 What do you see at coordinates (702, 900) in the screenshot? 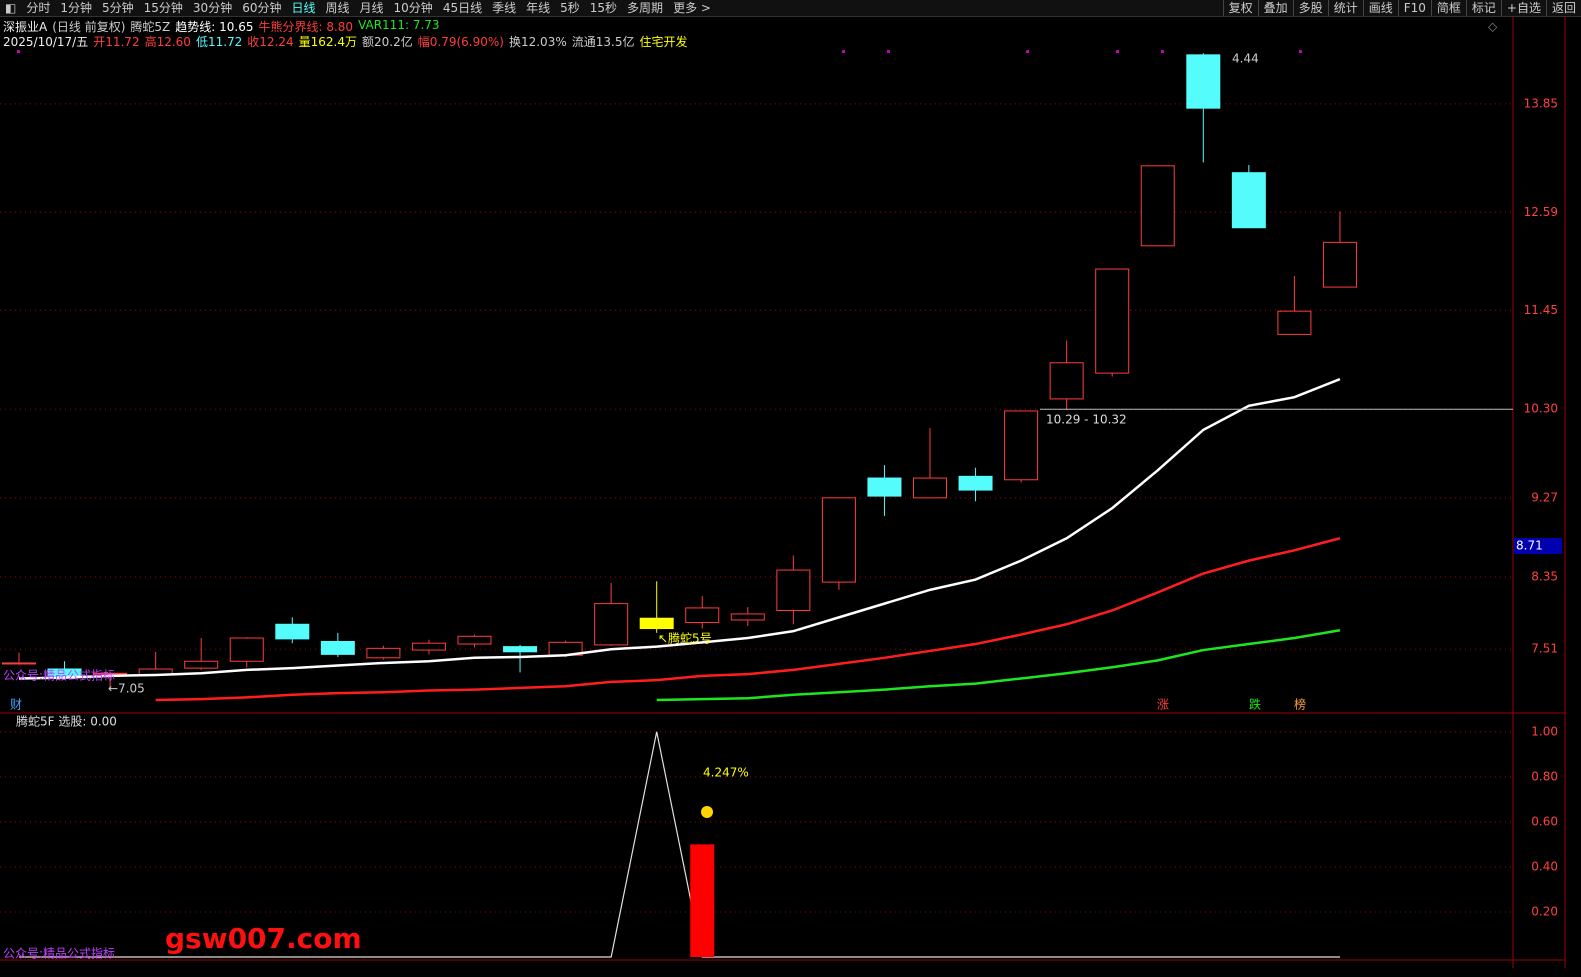
I see `bar` at bounding box center [702, 900].